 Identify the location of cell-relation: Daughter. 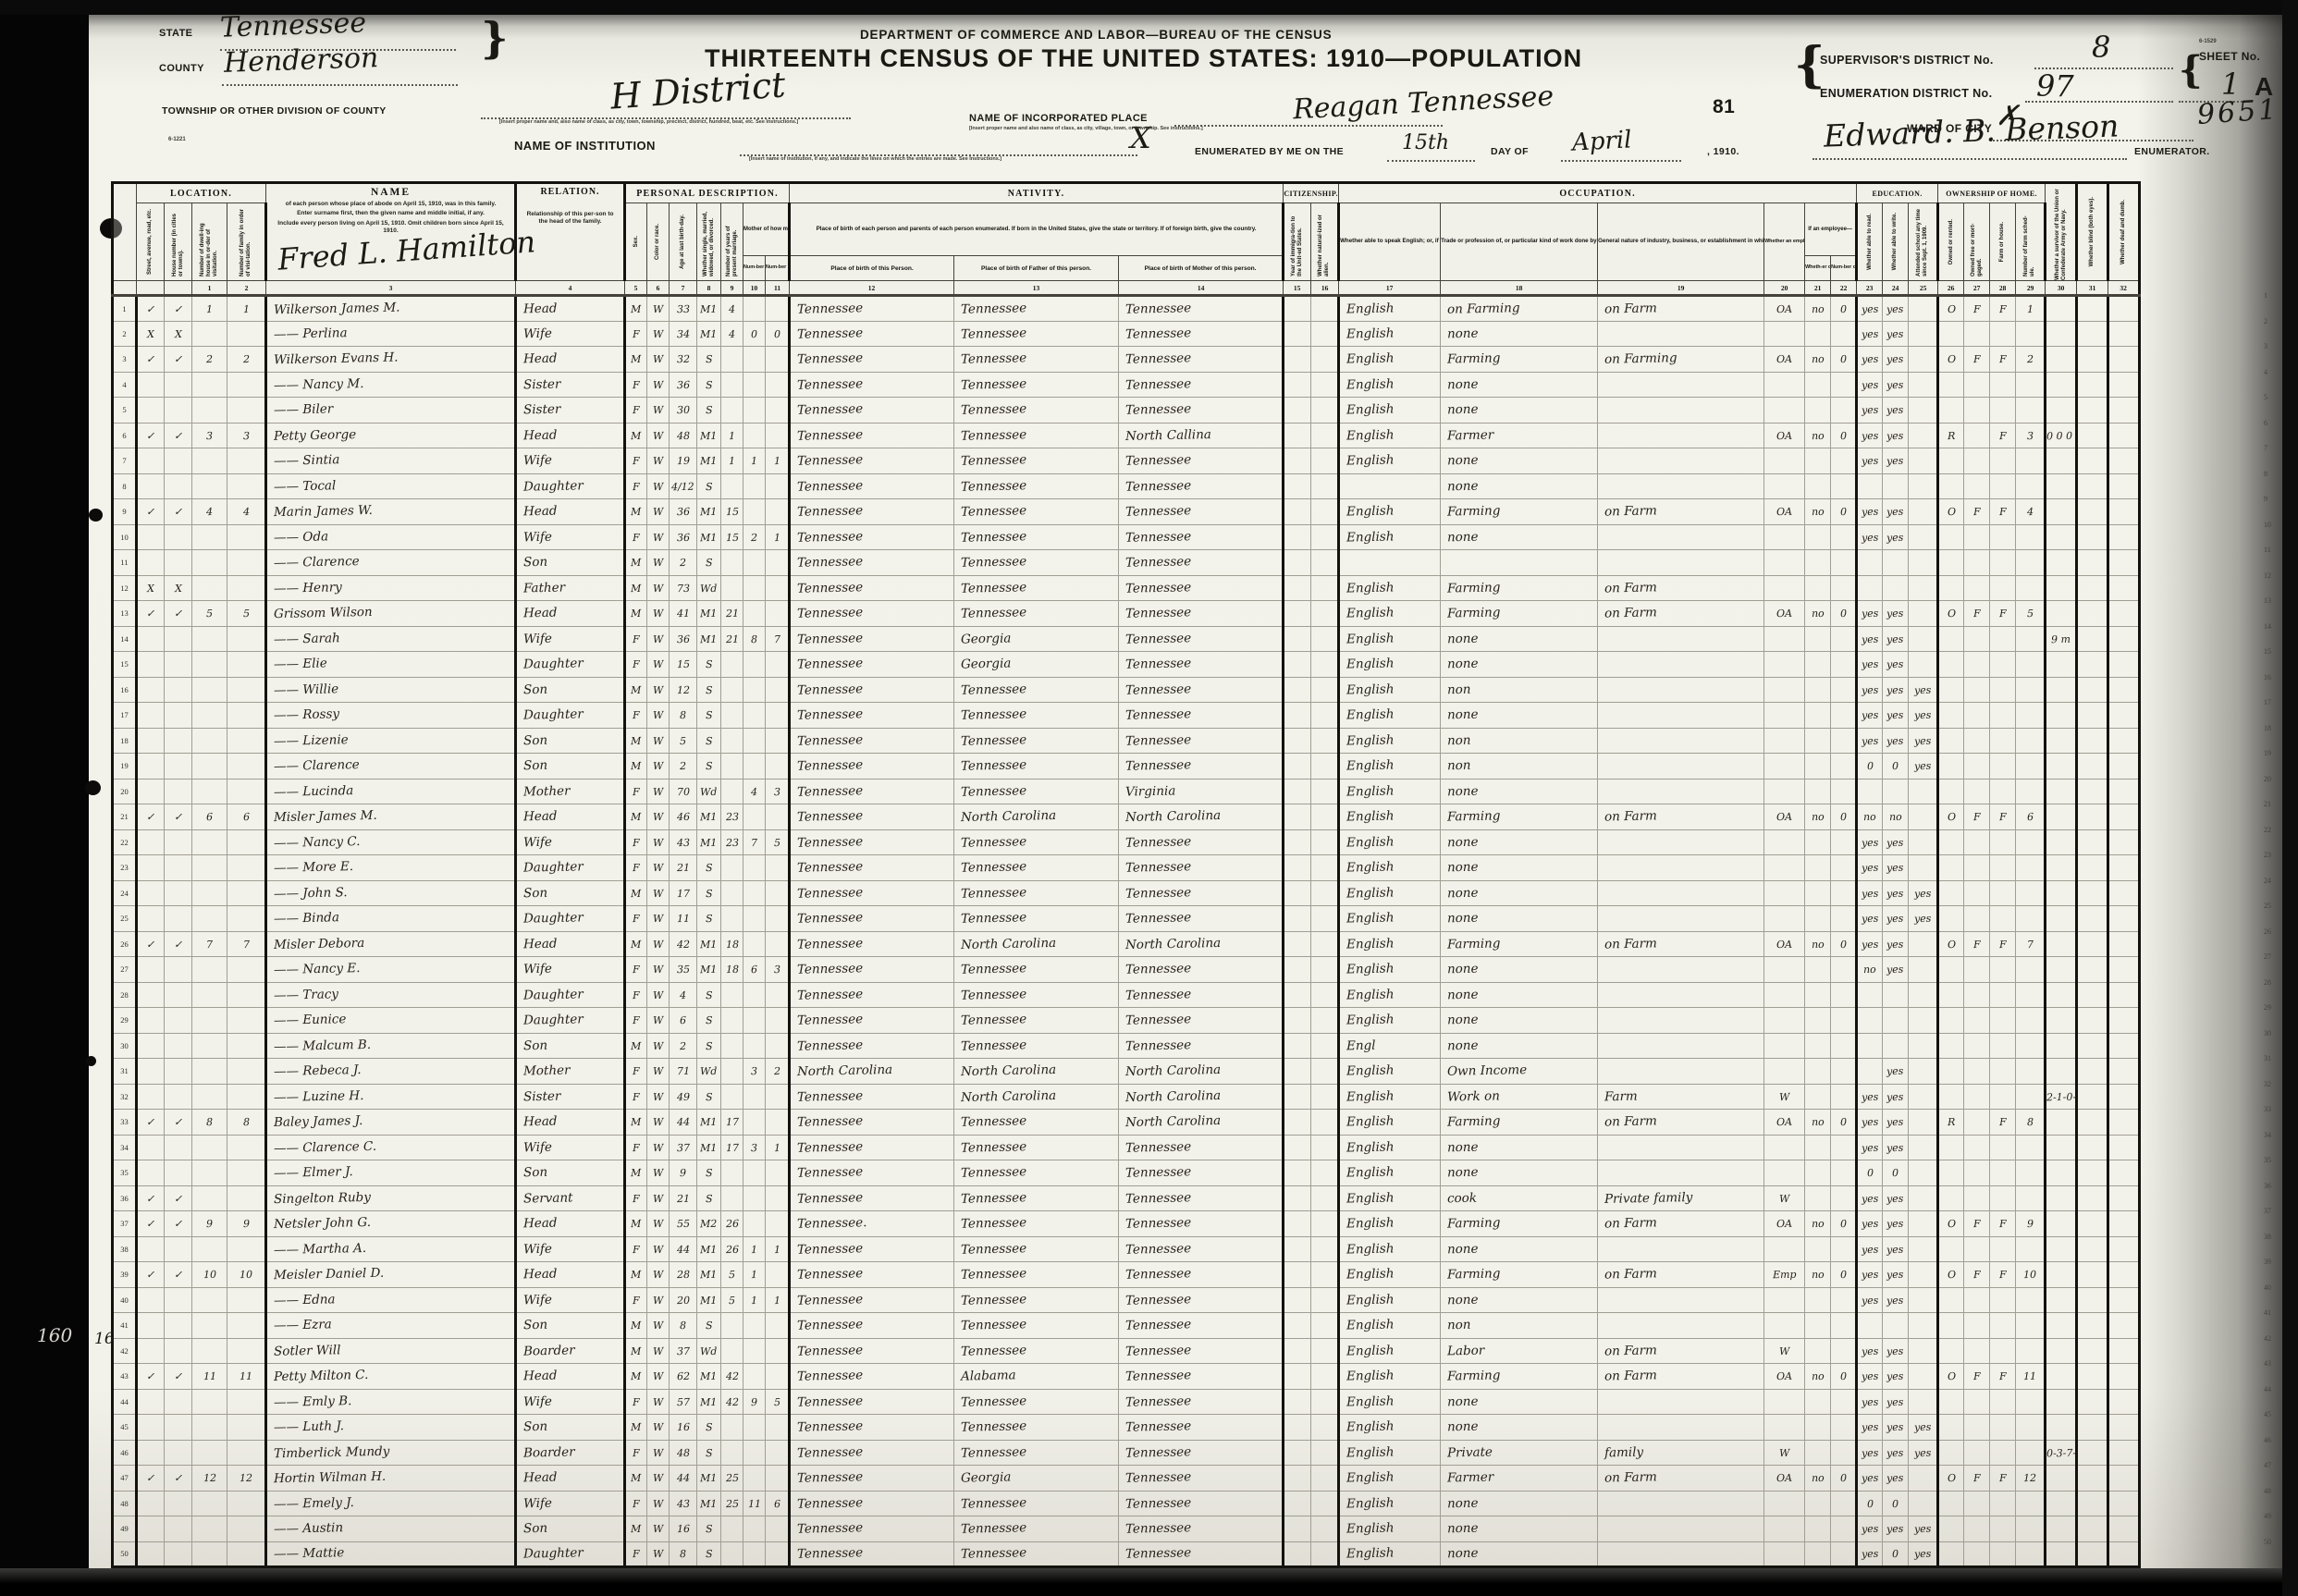
(571, 664).